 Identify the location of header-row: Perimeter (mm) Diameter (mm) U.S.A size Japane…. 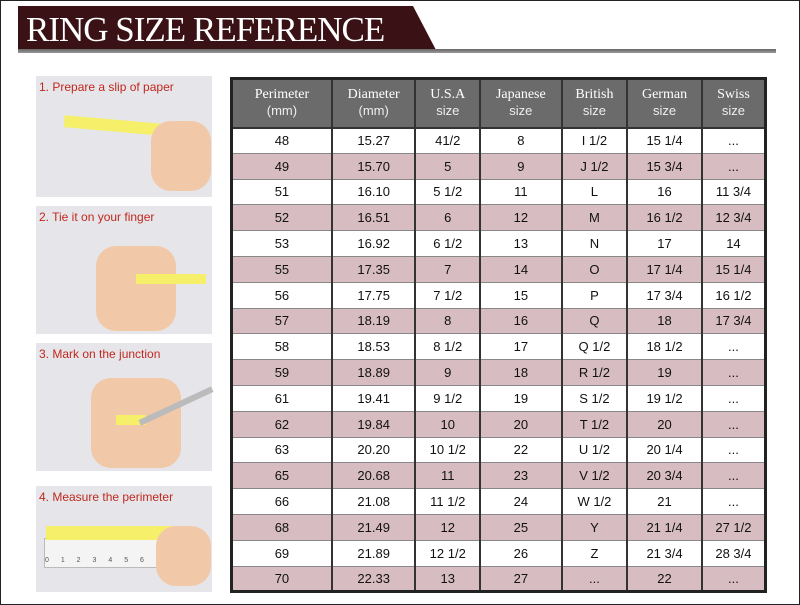
(498, 103).